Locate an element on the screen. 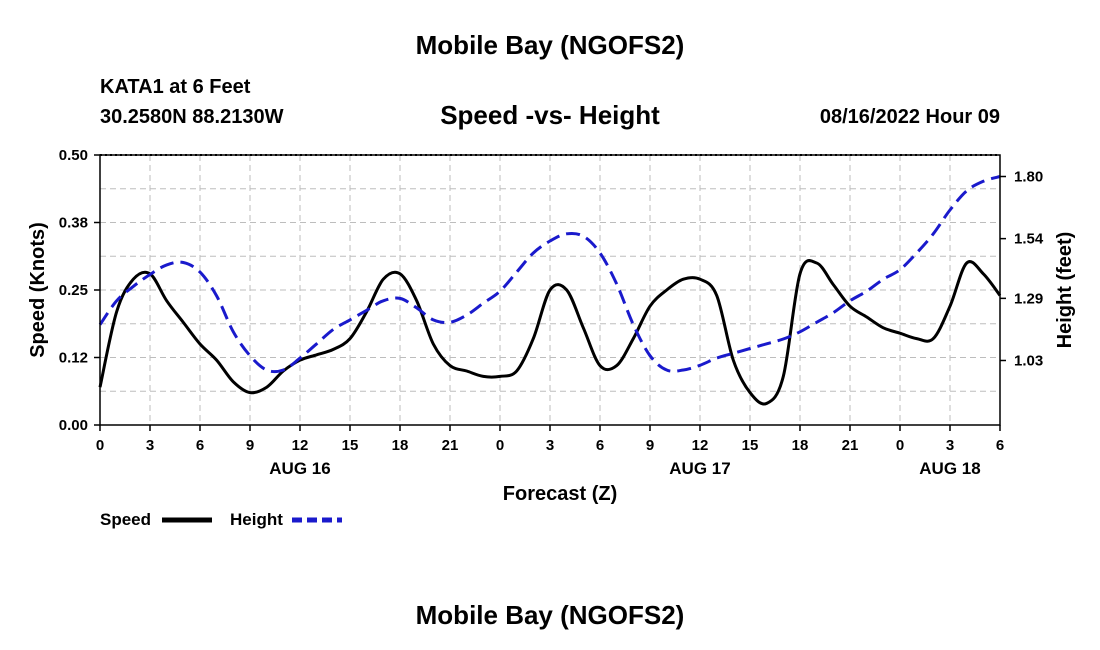 This screenshot has width=1100, height=650. y-tick-label: 0.00 is located at coordinates (73, 425).